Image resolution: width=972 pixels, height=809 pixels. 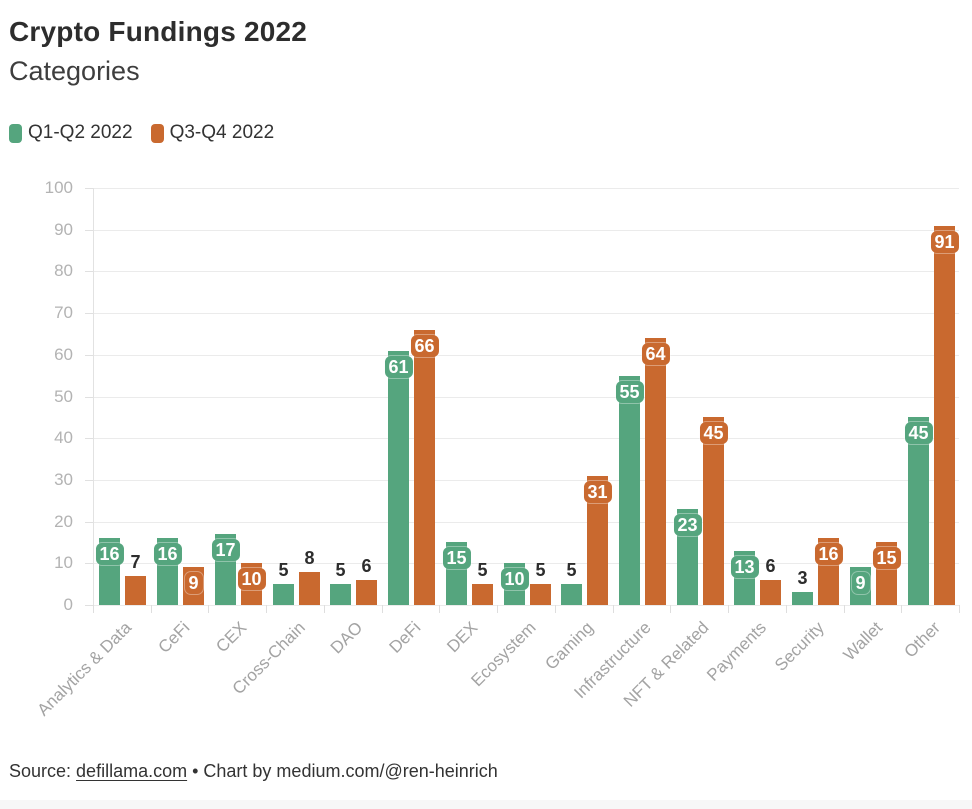 What do you see at coordinates (132, 771) in the screenshot?
I see `source-link: defillama.com` at bounding box center [132, 771].